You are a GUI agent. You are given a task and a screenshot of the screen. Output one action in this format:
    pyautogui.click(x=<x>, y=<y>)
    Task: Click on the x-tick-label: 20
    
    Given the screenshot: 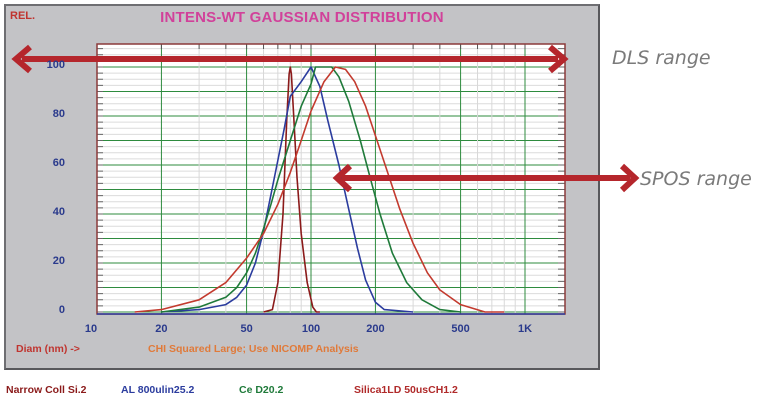 What is the action you would take?
    pyautogui.click(x=161, y=329)
    